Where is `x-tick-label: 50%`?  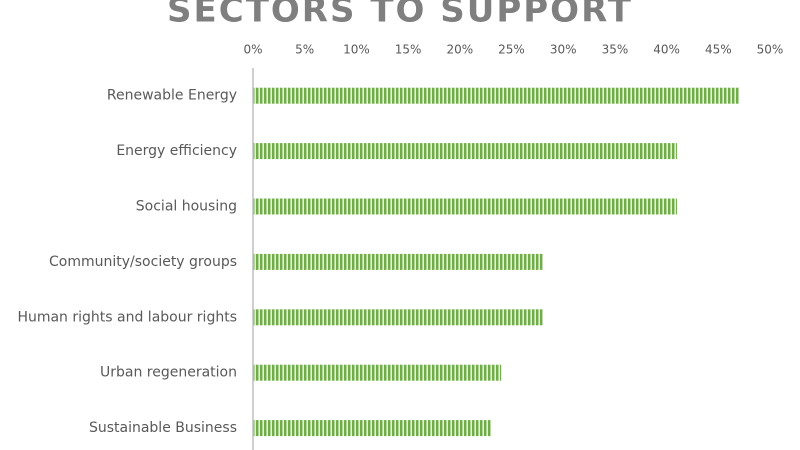 x-tick-label: 50% is located at coordinates (770, 50).